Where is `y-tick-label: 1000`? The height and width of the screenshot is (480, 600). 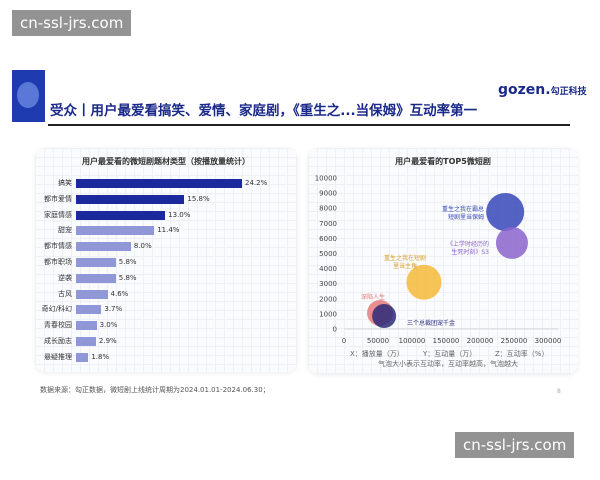
y-tick-label: 1000 is located at coordinates (328, 314).